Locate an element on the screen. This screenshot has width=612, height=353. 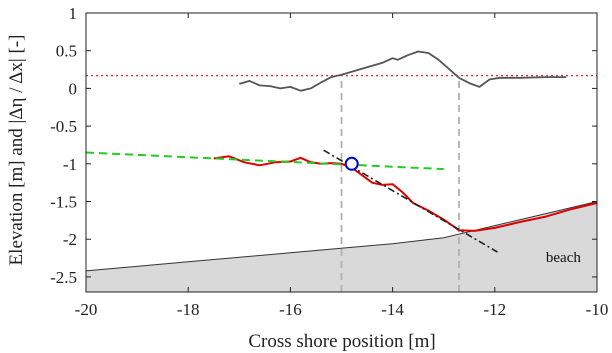
y-tick-label: 0 is located at coordinates (73, 88).